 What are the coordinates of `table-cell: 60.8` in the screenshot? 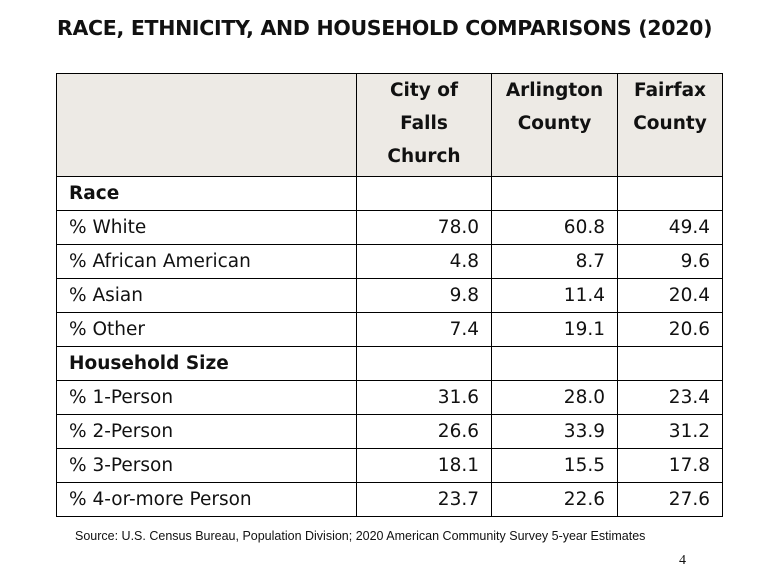 It's located at (554, 227).